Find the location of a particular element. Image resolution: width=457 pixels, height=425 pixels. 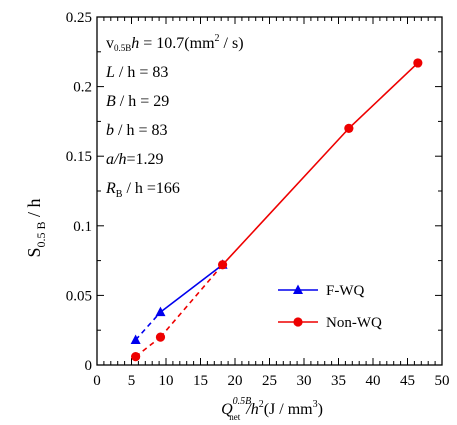

legend-label: Non-WQ is located at coordinates (354, 323).